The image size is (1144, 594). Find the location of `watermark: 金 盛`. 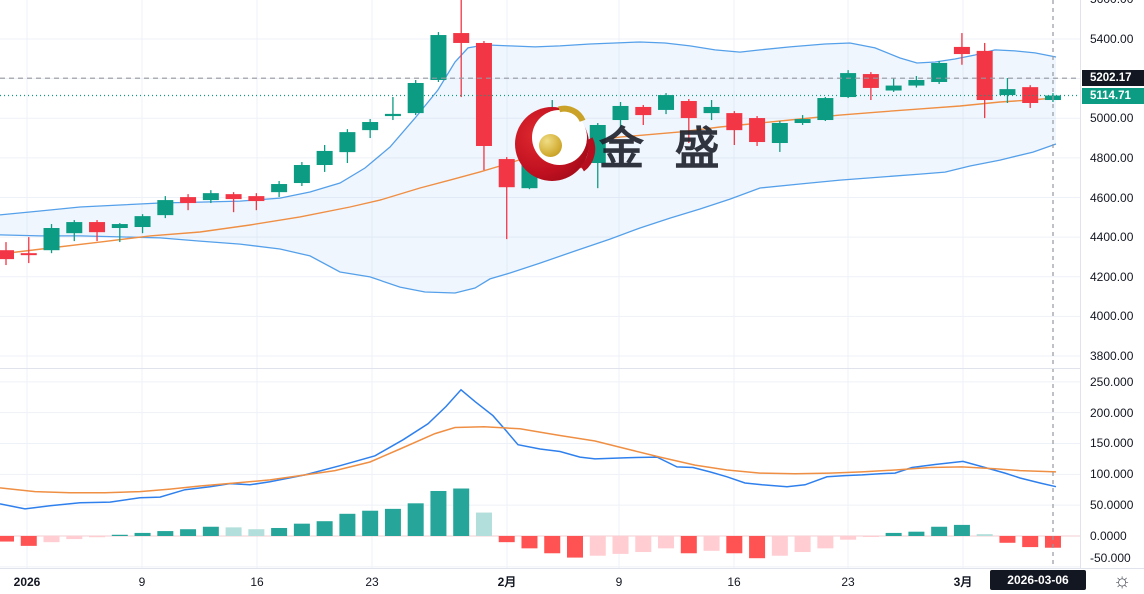

watermark: 金 盛 is located at coordinates (622, 139).